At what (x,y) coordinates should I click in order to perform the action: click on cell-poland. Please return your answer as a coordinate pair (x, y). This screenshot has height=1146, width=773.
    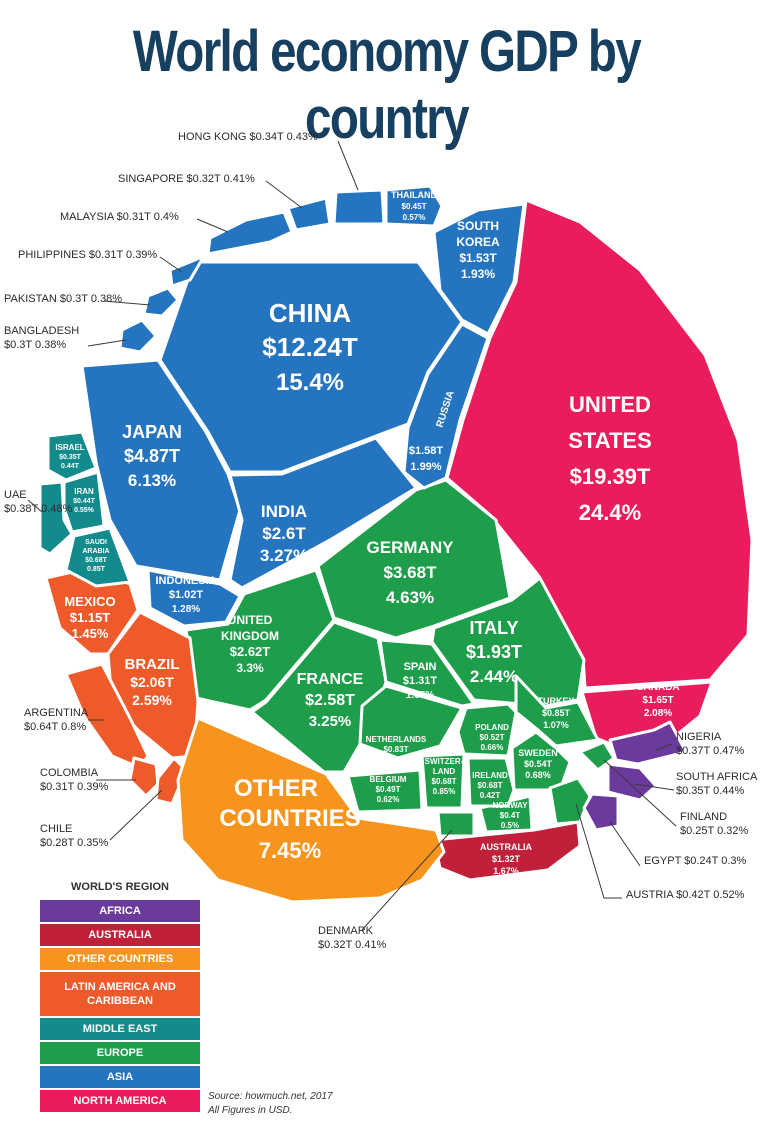
    Looking at the image, I should click on (487, 730).